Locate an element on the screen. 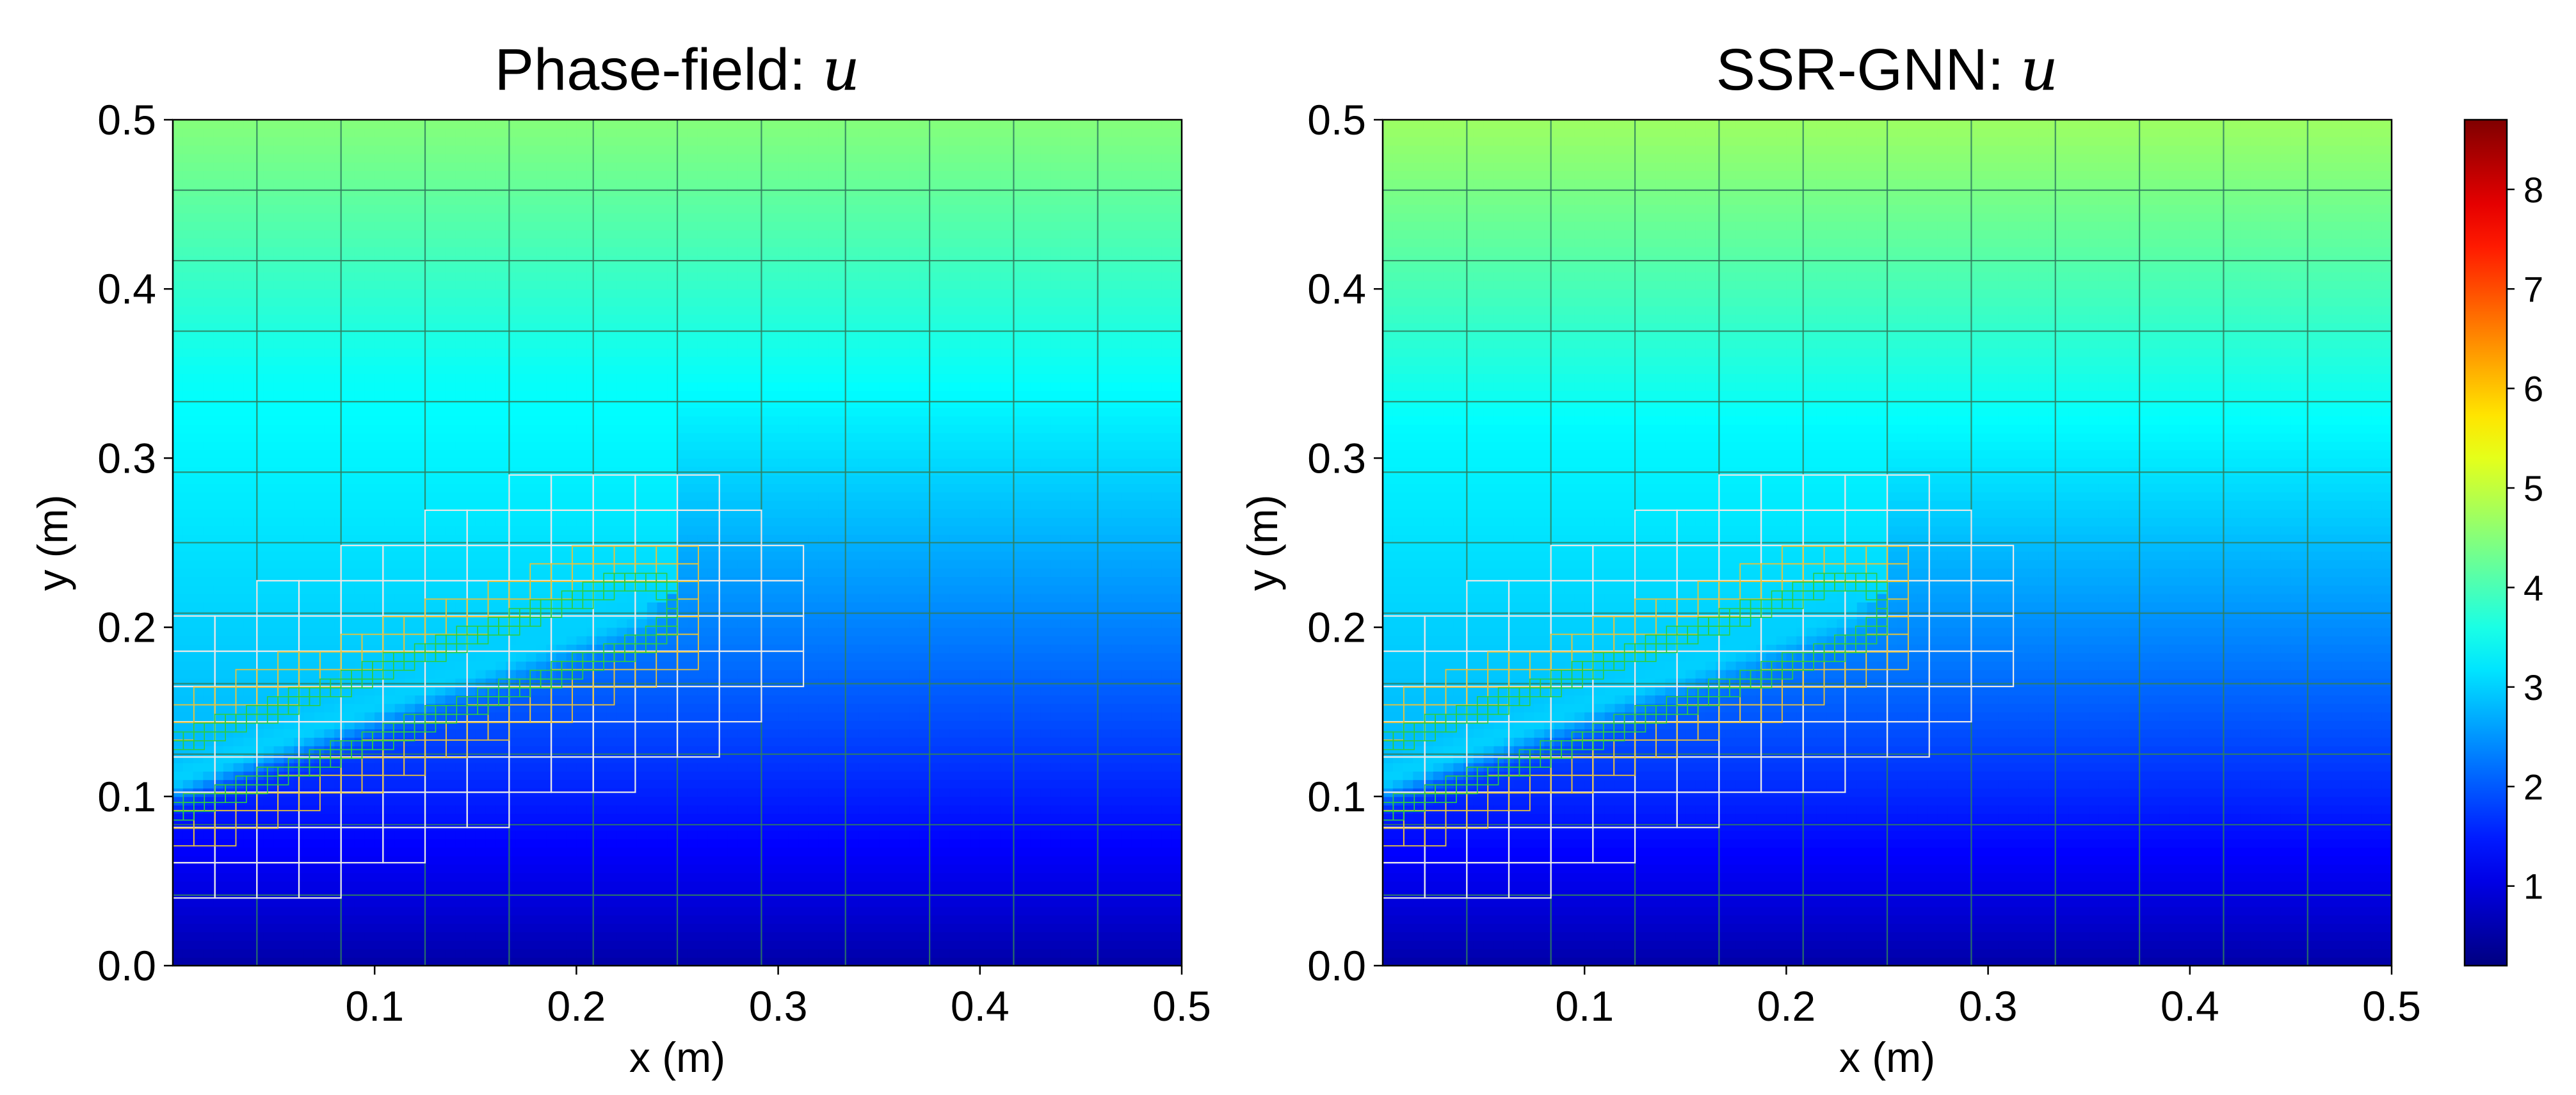  chart-title: SSR-GNN: u is located at coordinates (1887, 69).